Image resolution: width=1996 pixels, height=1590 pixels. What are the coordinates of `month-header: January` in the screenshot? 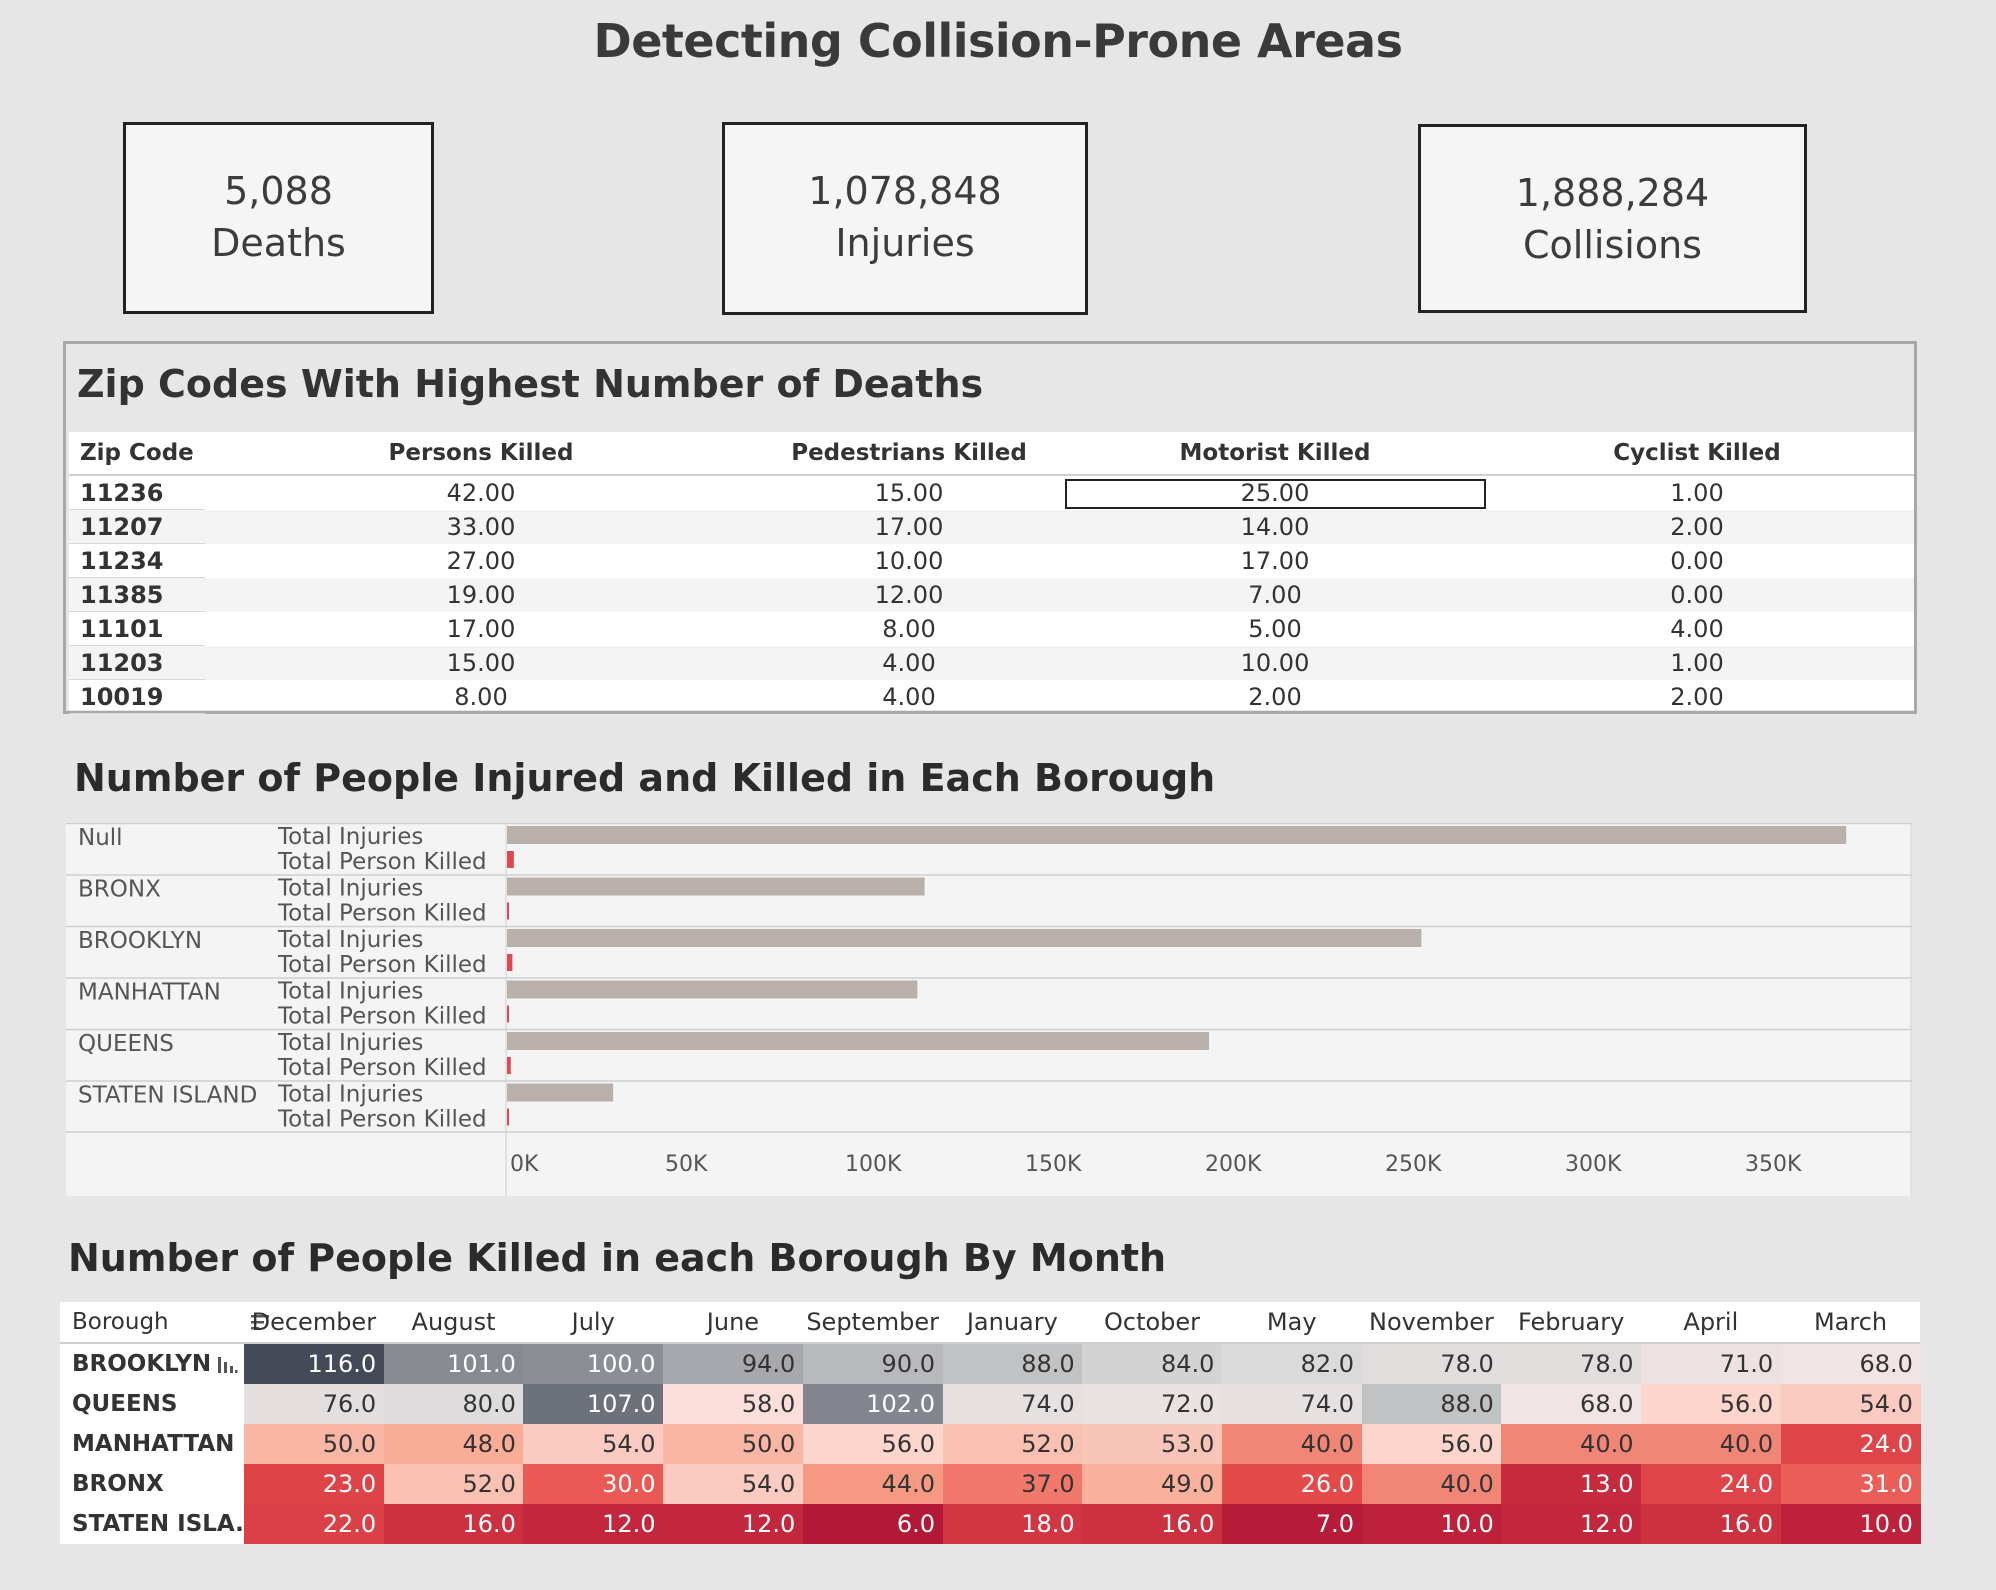 It's located at (1012, 1322).